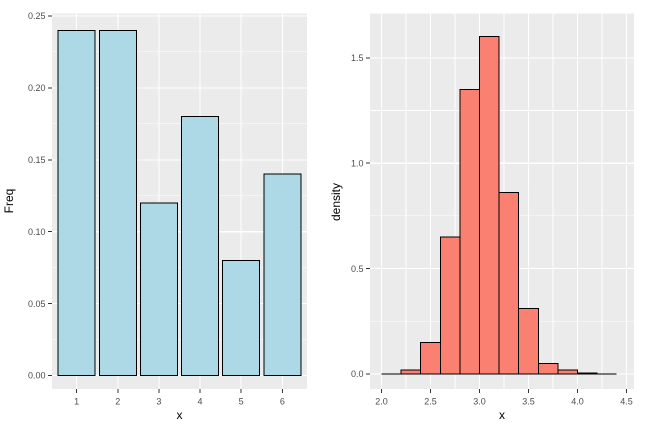 This screenshot has height=432, width=648. I want to click on y-axis-tick-label: 0.0, so click(357, 374).